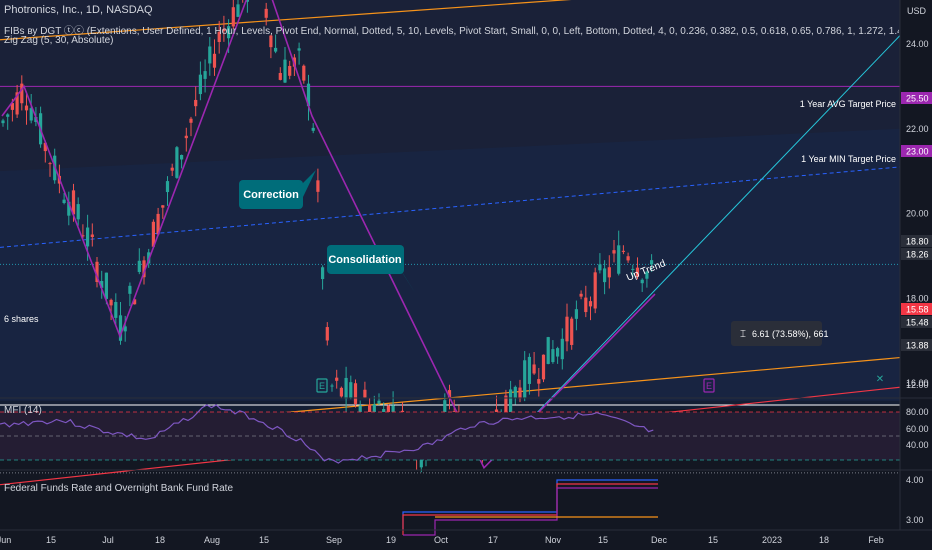 The width and height of the screenshot is (932, 550). I want to click on time-tick: Oct, so click(441, 540).